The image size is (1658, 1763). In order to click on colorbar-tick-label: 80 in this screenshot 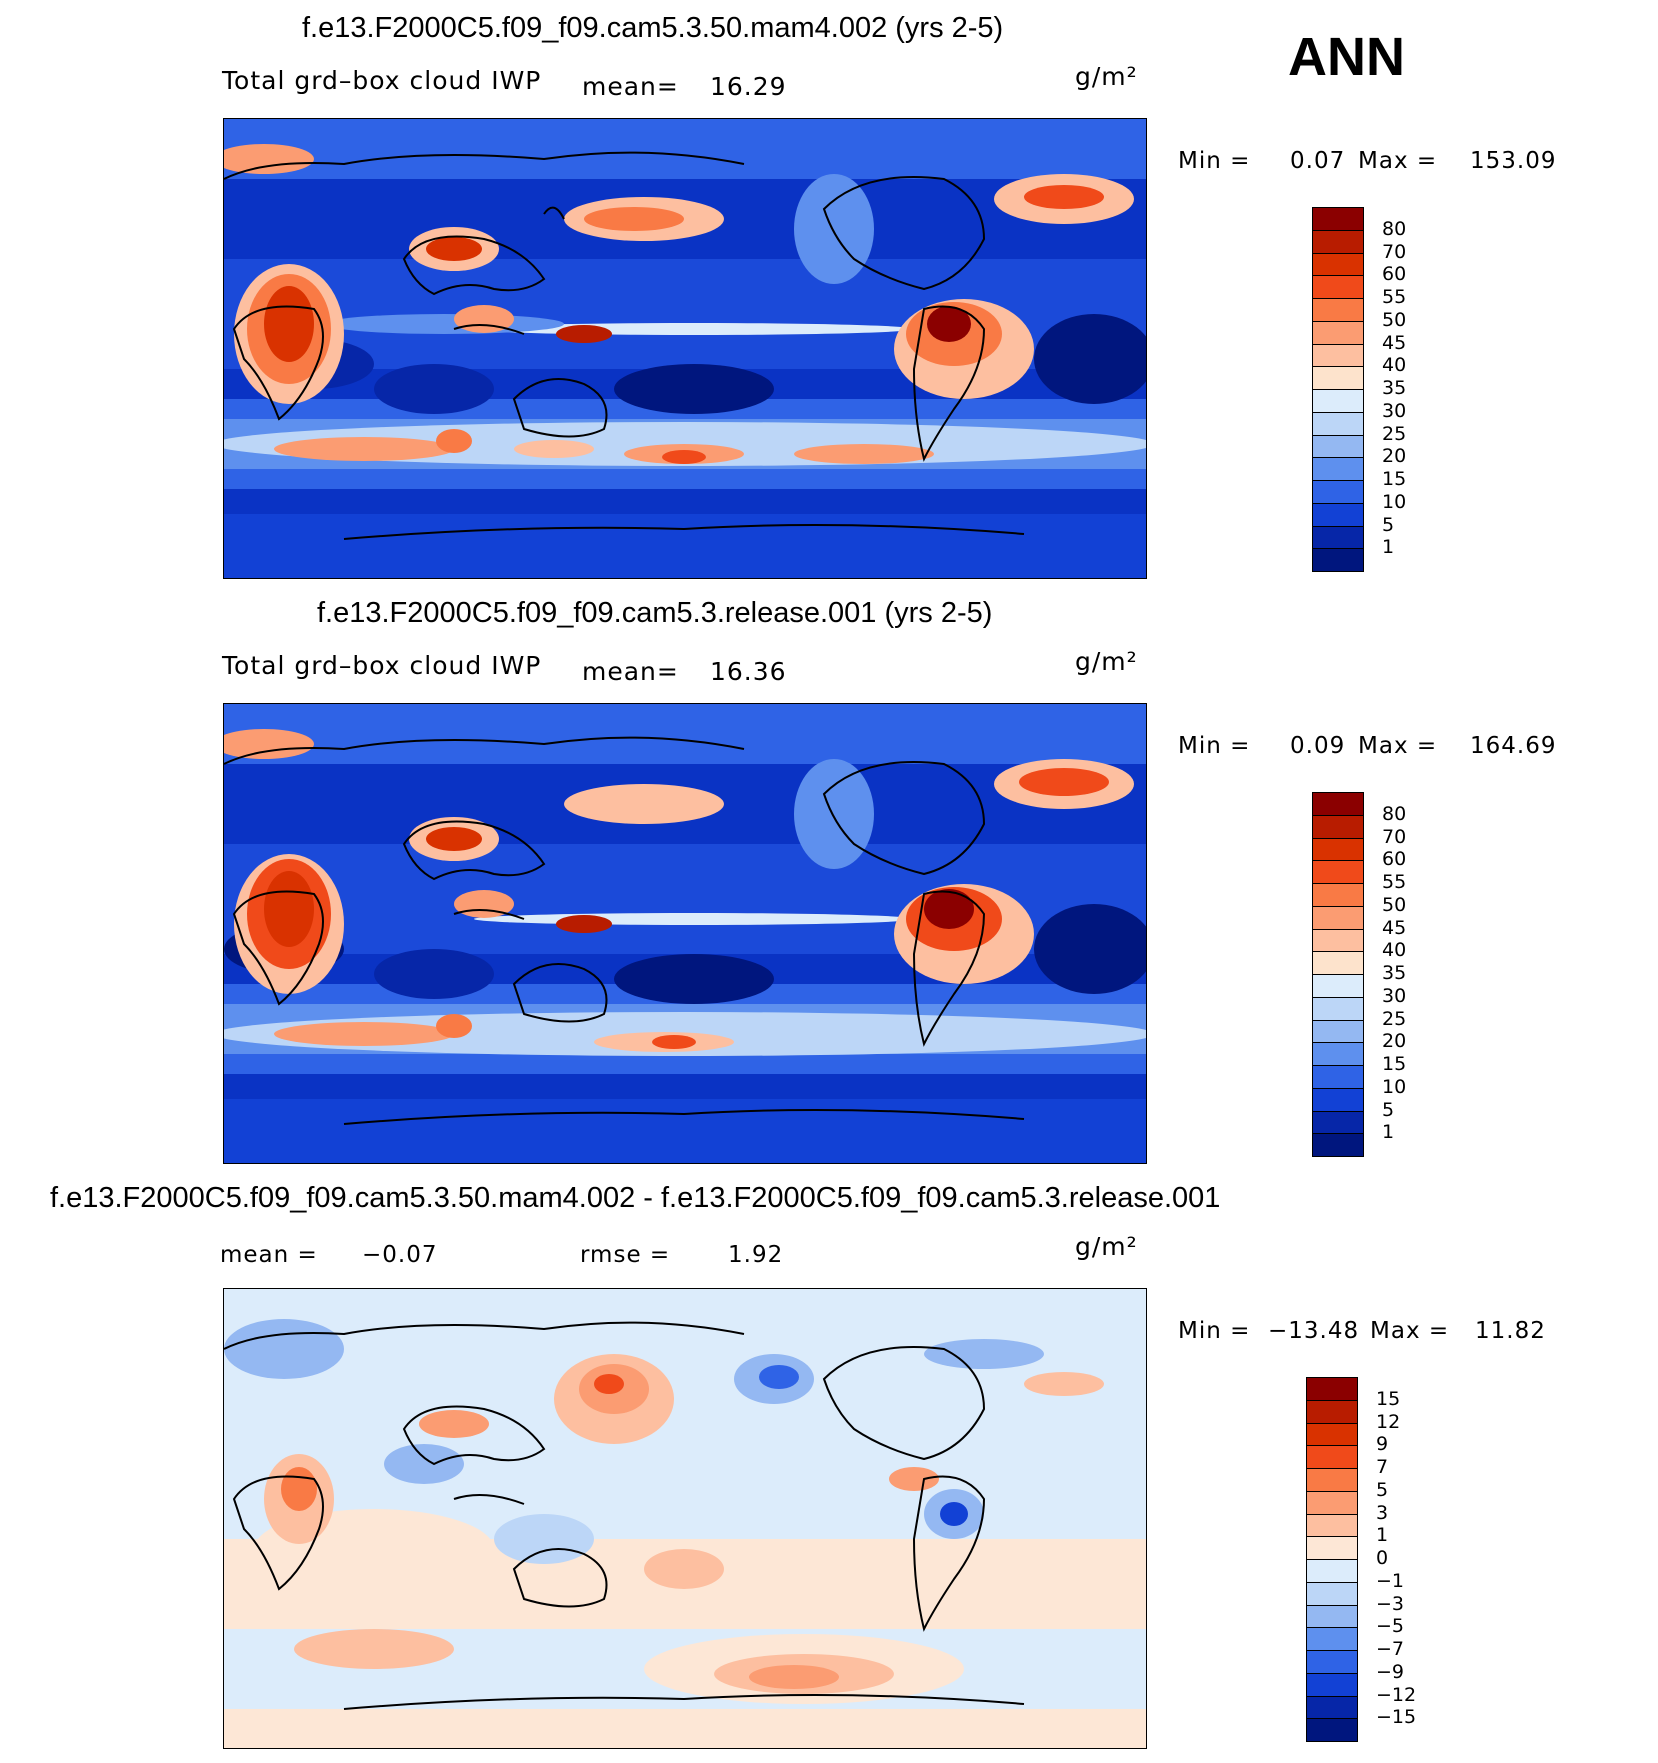, I will do `click(1394, 813)`.